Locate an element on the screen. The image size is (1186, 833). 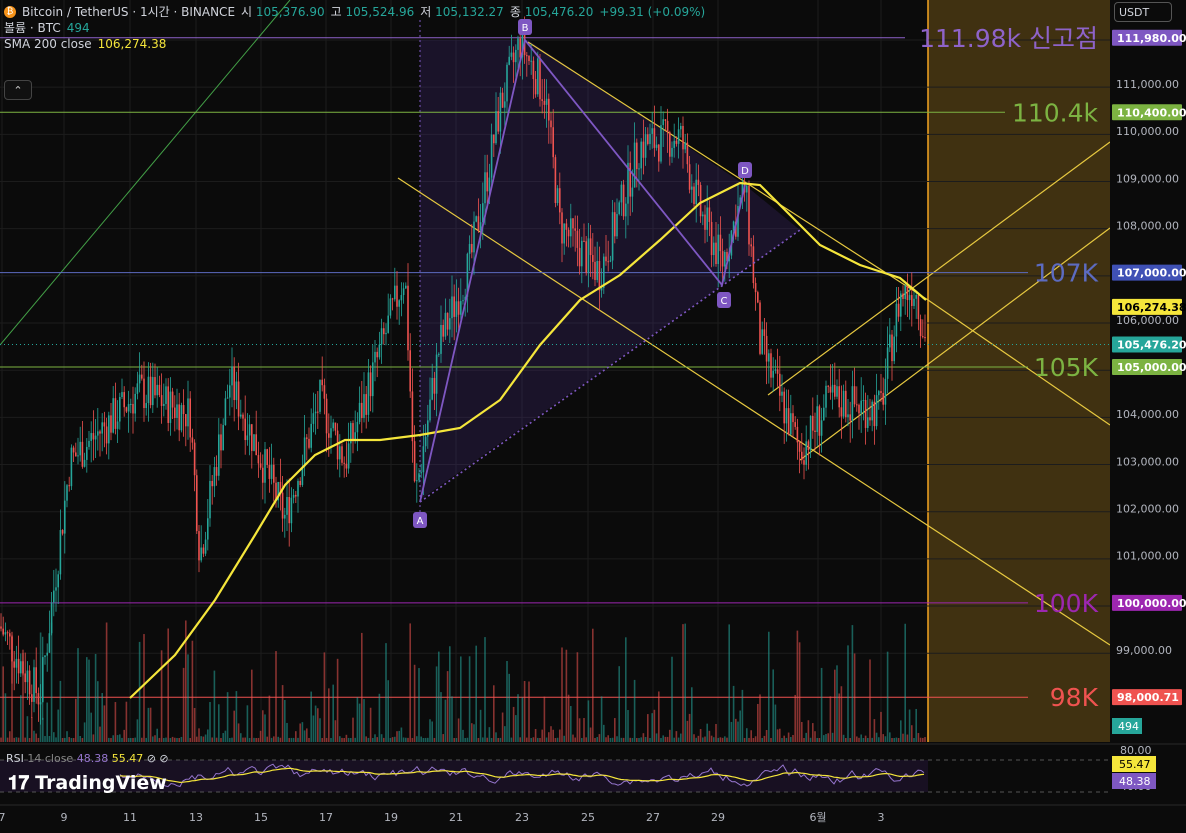
volume-legend: 볼륨 · BTC 494 is located at coordinates (354, 28).